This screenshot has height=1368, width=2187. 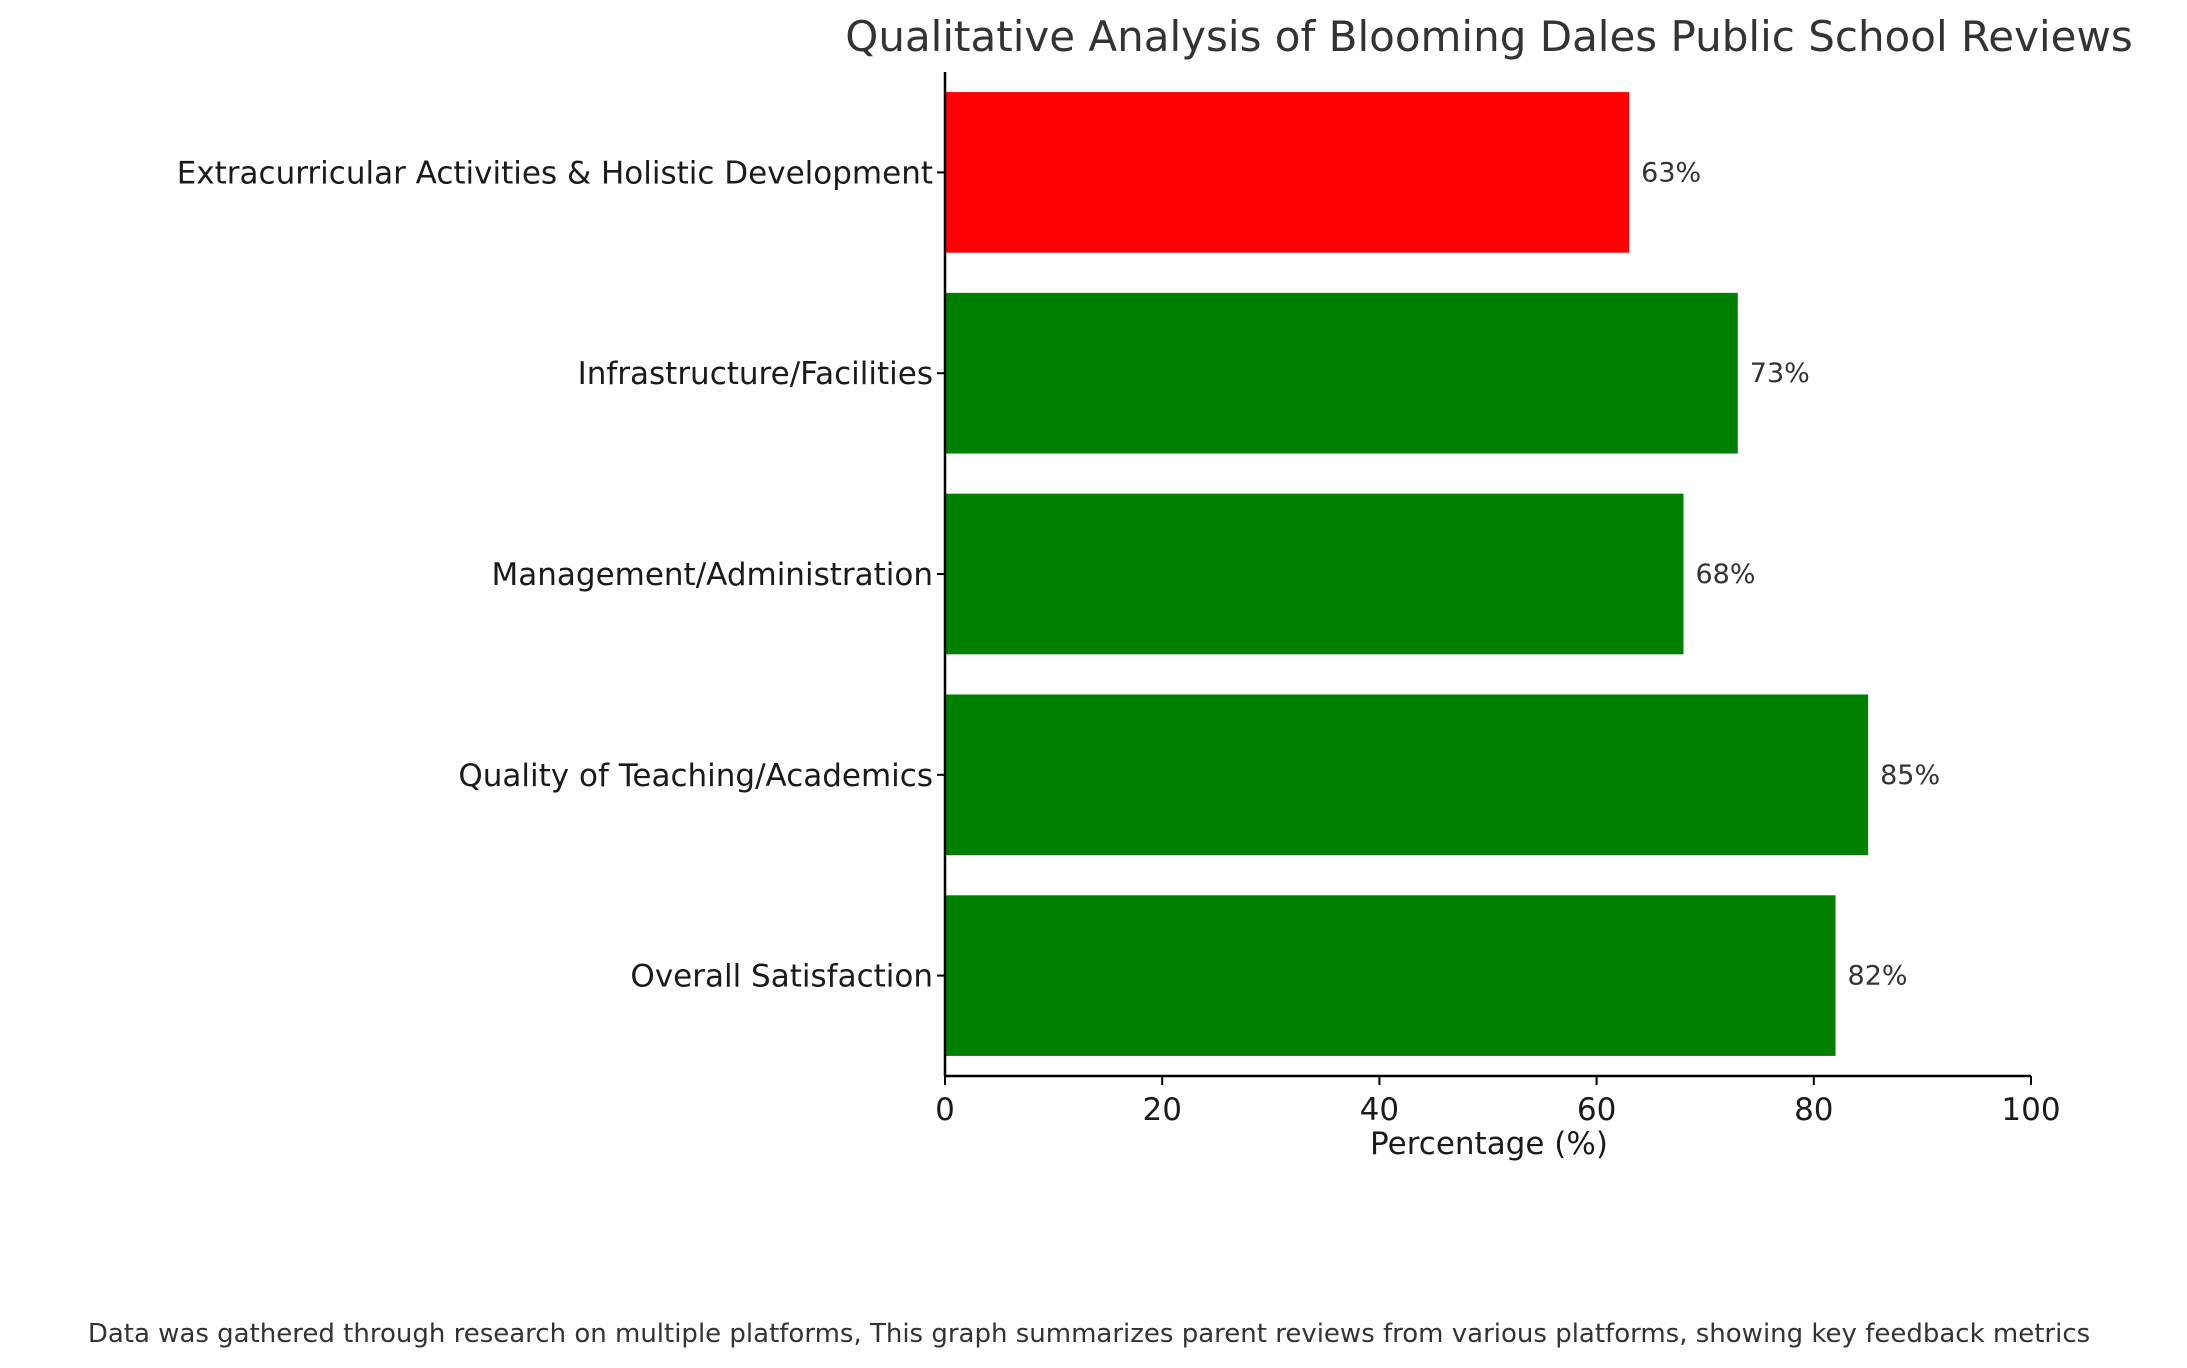 I want to click on category-label: Management/Administration, so click(x=713, y=575).